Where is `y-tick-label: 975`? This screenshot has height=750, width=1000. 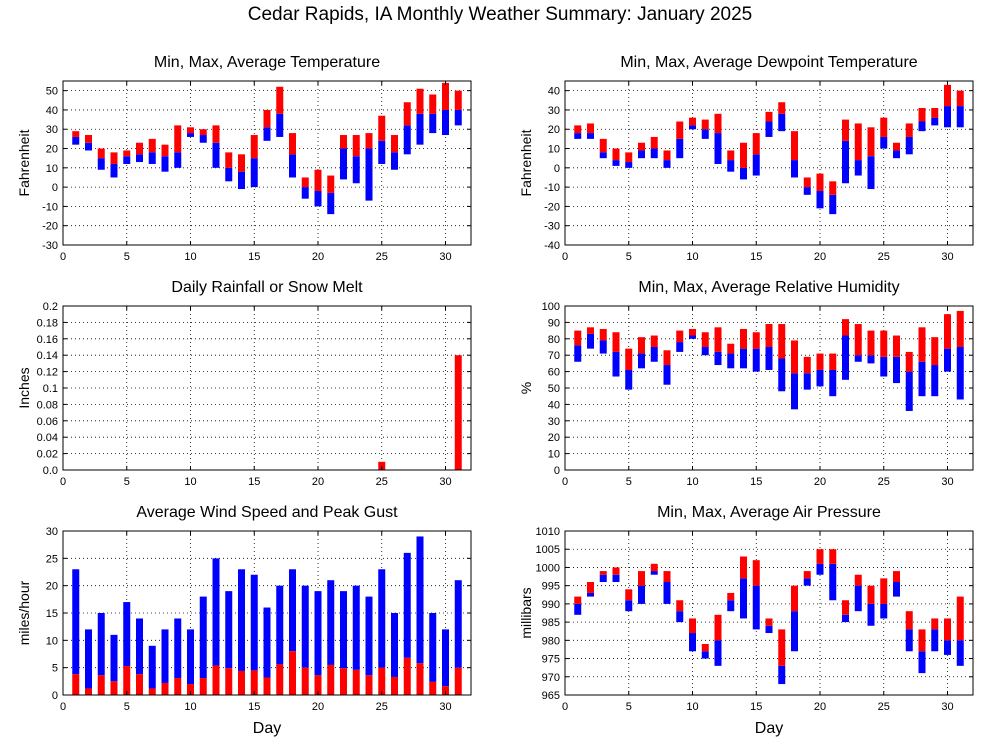 y-tick-label: 975 is located at coordinates (551, 660).